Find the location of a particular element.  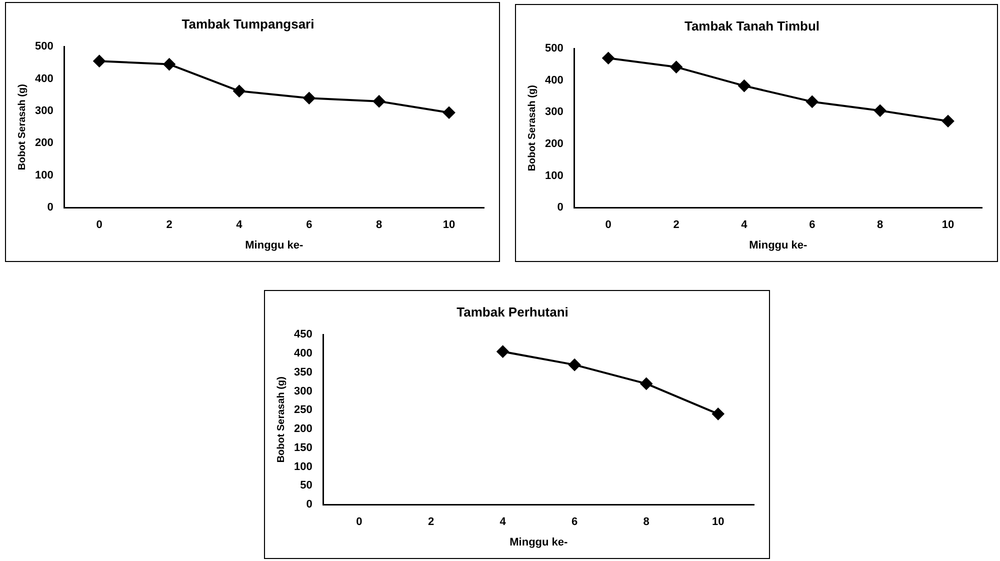

y-tick-label: 50 is located at coordinates (306, 486).